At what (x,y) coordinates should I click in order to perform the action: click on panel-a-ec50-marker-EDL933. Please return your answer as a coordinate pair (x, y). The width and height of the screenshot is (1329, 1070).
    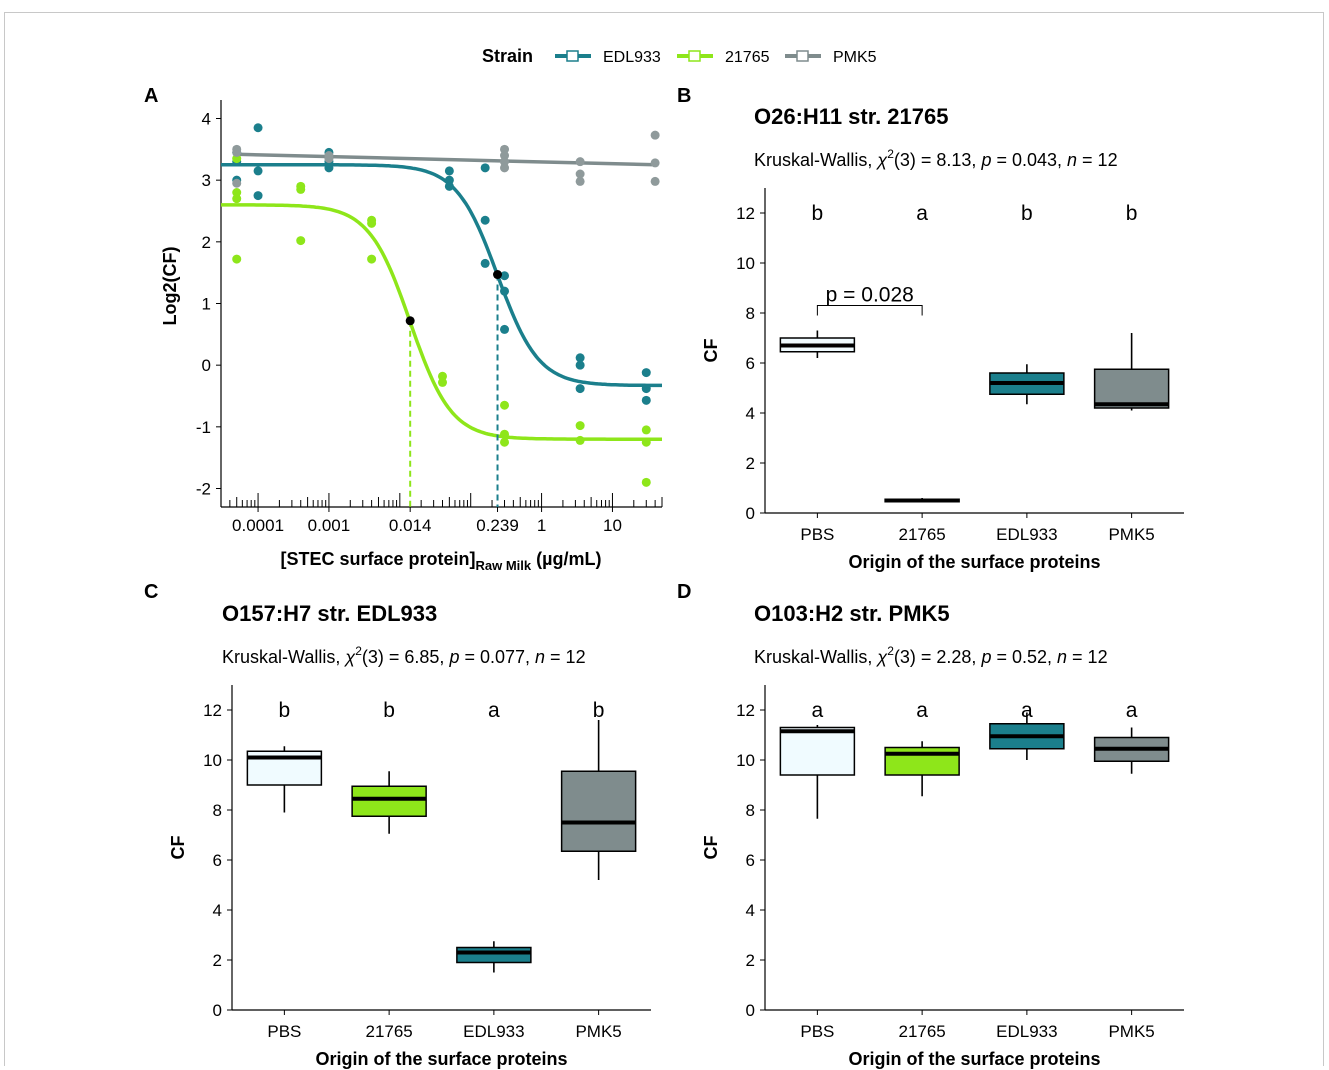
    Looking at the image, I should click on (498, 275).